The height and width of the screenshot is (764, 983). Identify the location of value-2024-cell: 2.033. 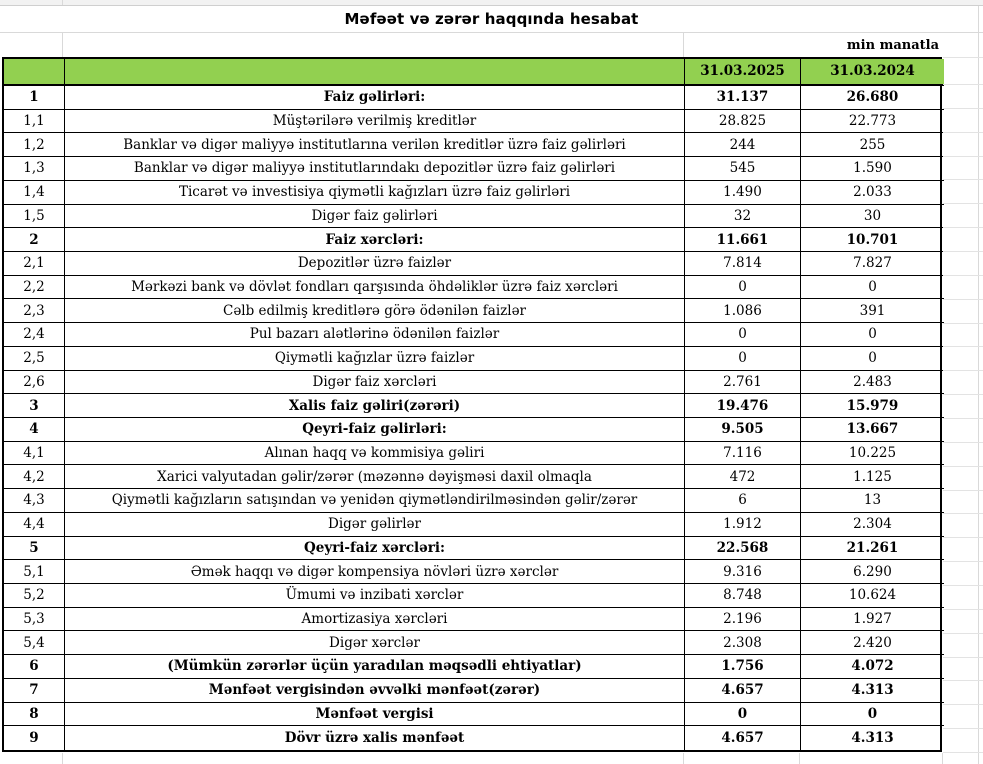
(872, 193).